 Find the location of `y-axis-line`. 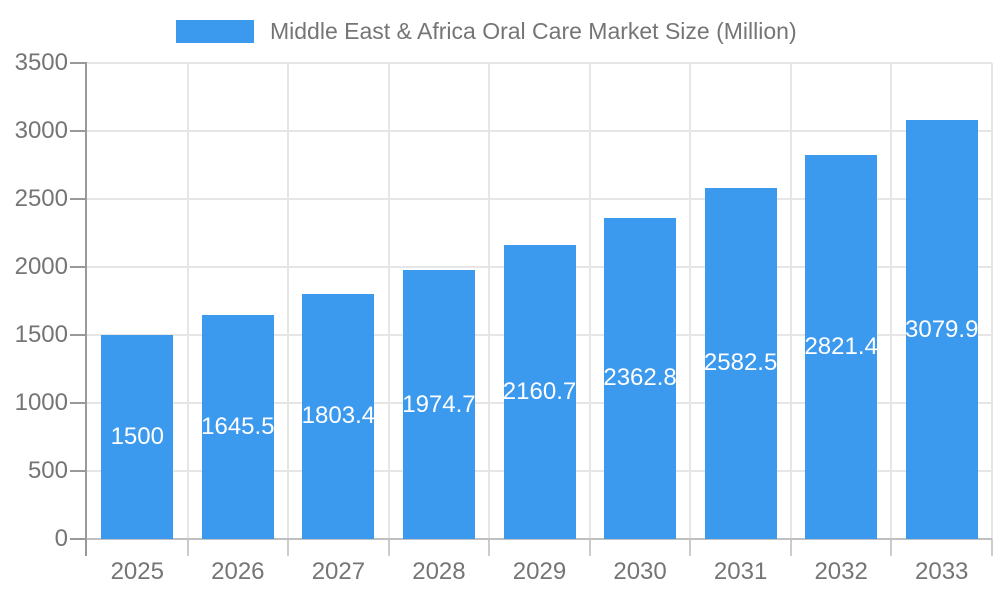

y-axis-line is located at coordinates (86, 309).